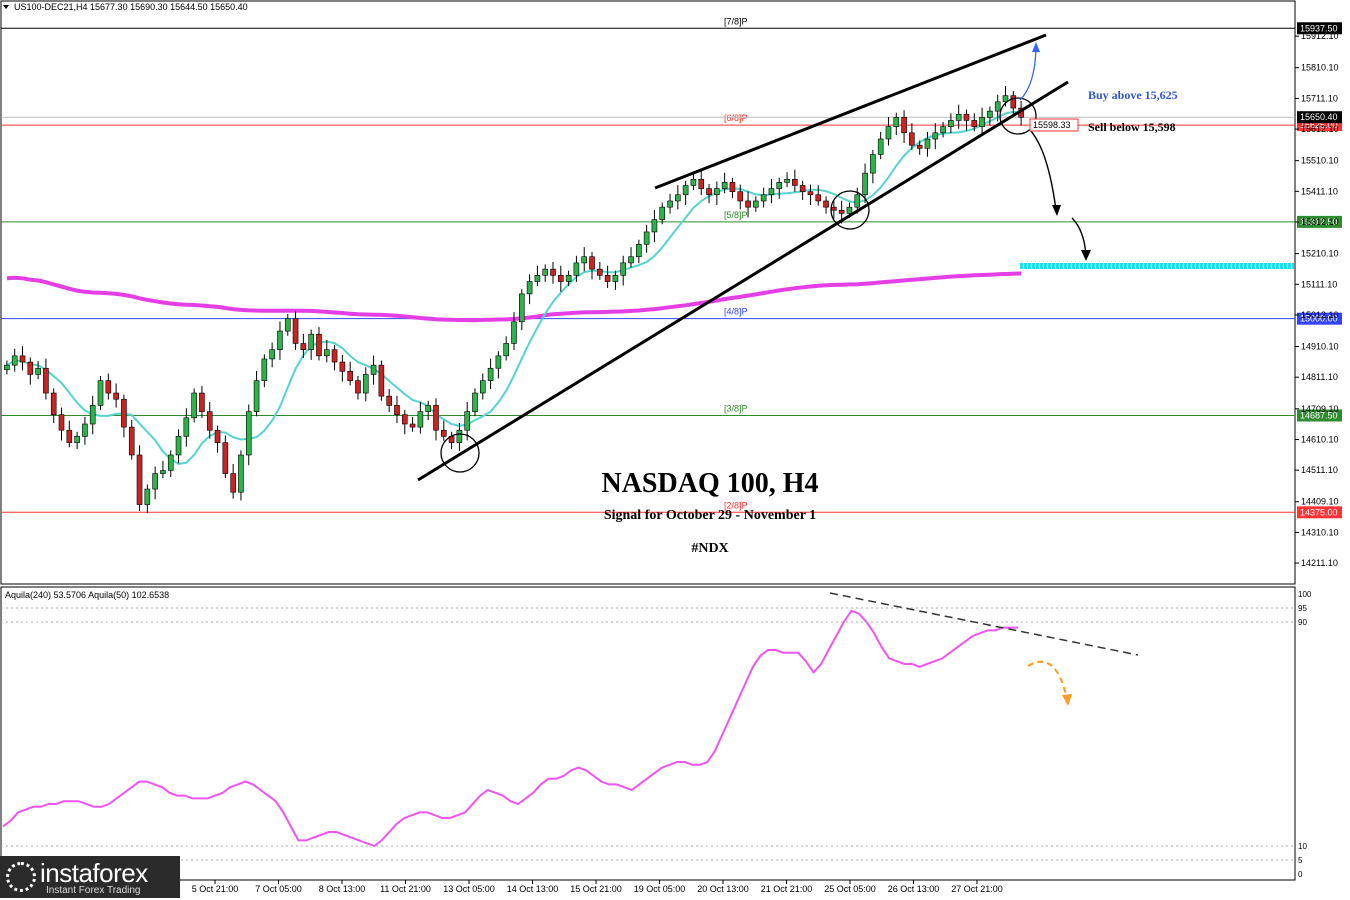 The height and width of the screenshot is (900, 1350). What do you see at coordinates (1319, 222) in the screenshot?
I see `murray-price-2: 15312.50` at bounding box center [1319, 222].